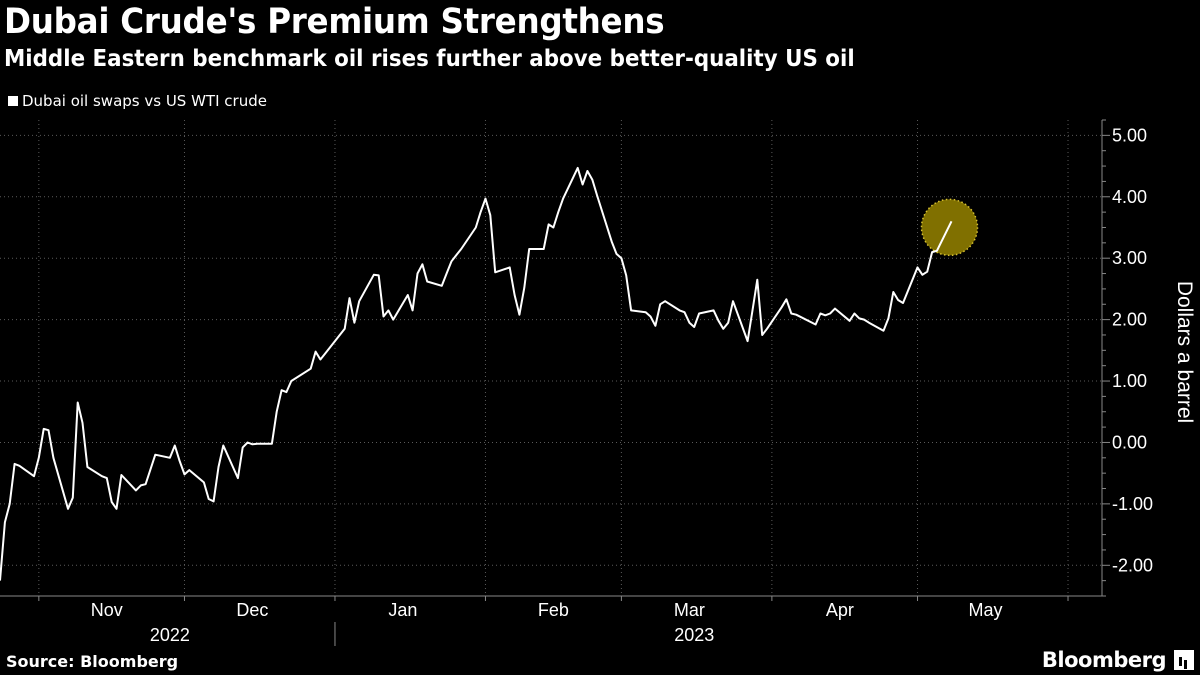  What do you see at coordinates (985, 610) in the screenshot?
I see `x-tick-label-may: May` at bounding box center [985, 610].